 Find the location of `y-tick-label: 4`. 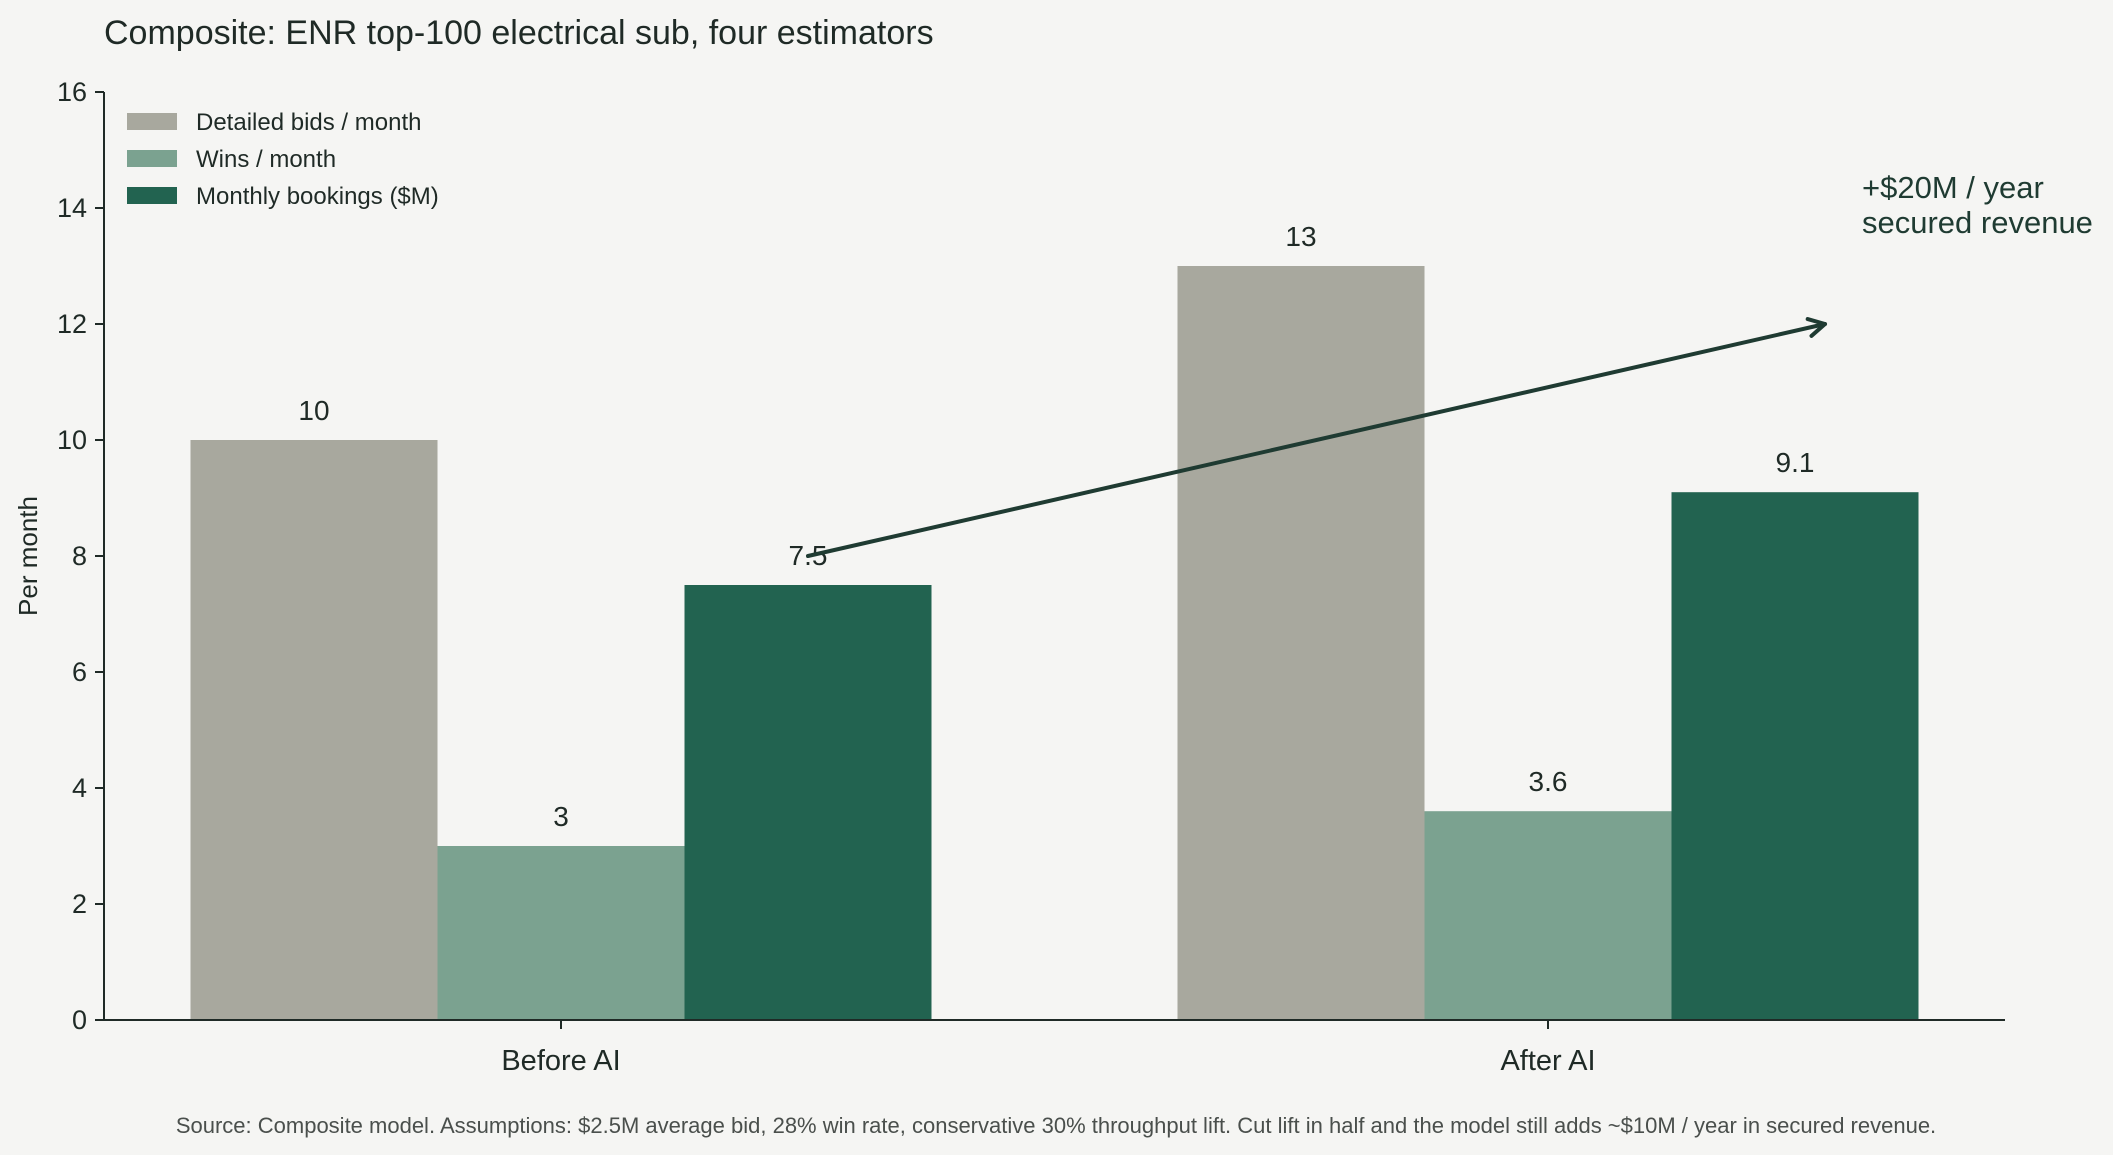

y-tick-label: 4 is located at coordinates (79, 788).